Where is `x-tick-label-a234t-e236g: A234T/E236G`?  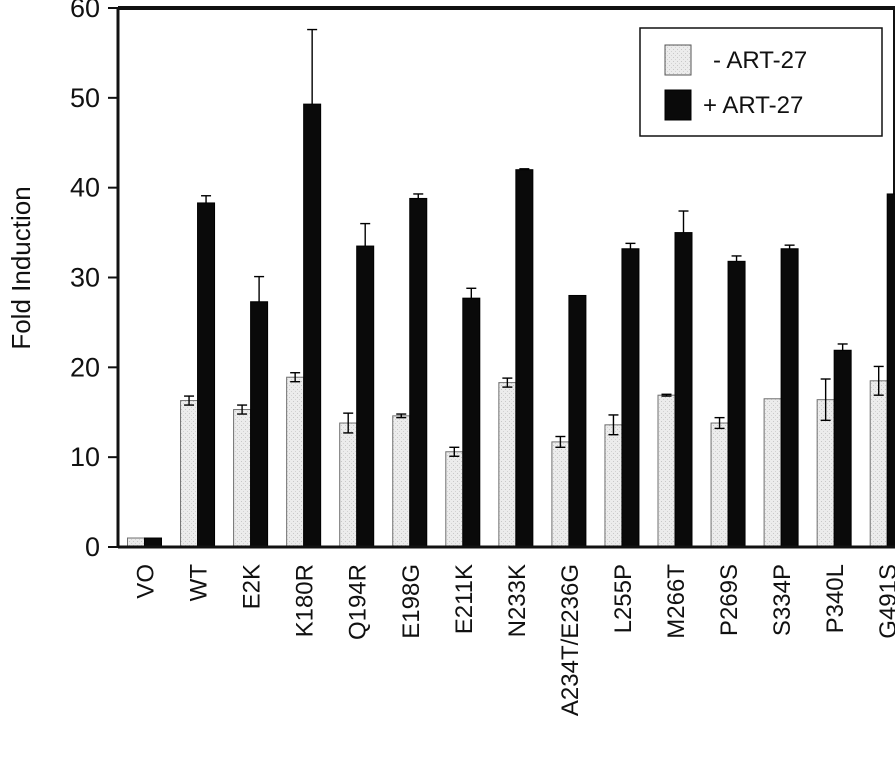 x-tick-label-a234t-e236g: A234T/E236G is located at coordinates (570, 640).